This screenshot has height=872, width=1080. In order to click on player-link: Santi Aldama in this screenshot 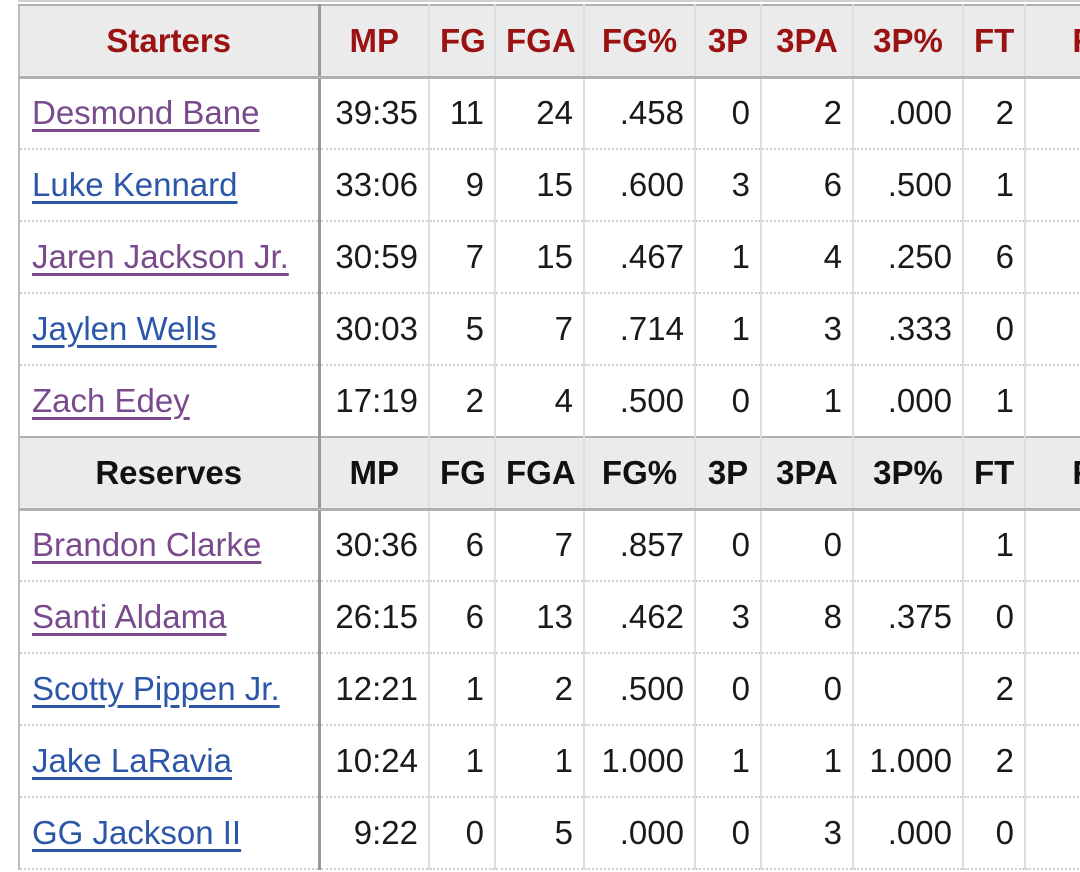, I will do `click(129, 616)`.